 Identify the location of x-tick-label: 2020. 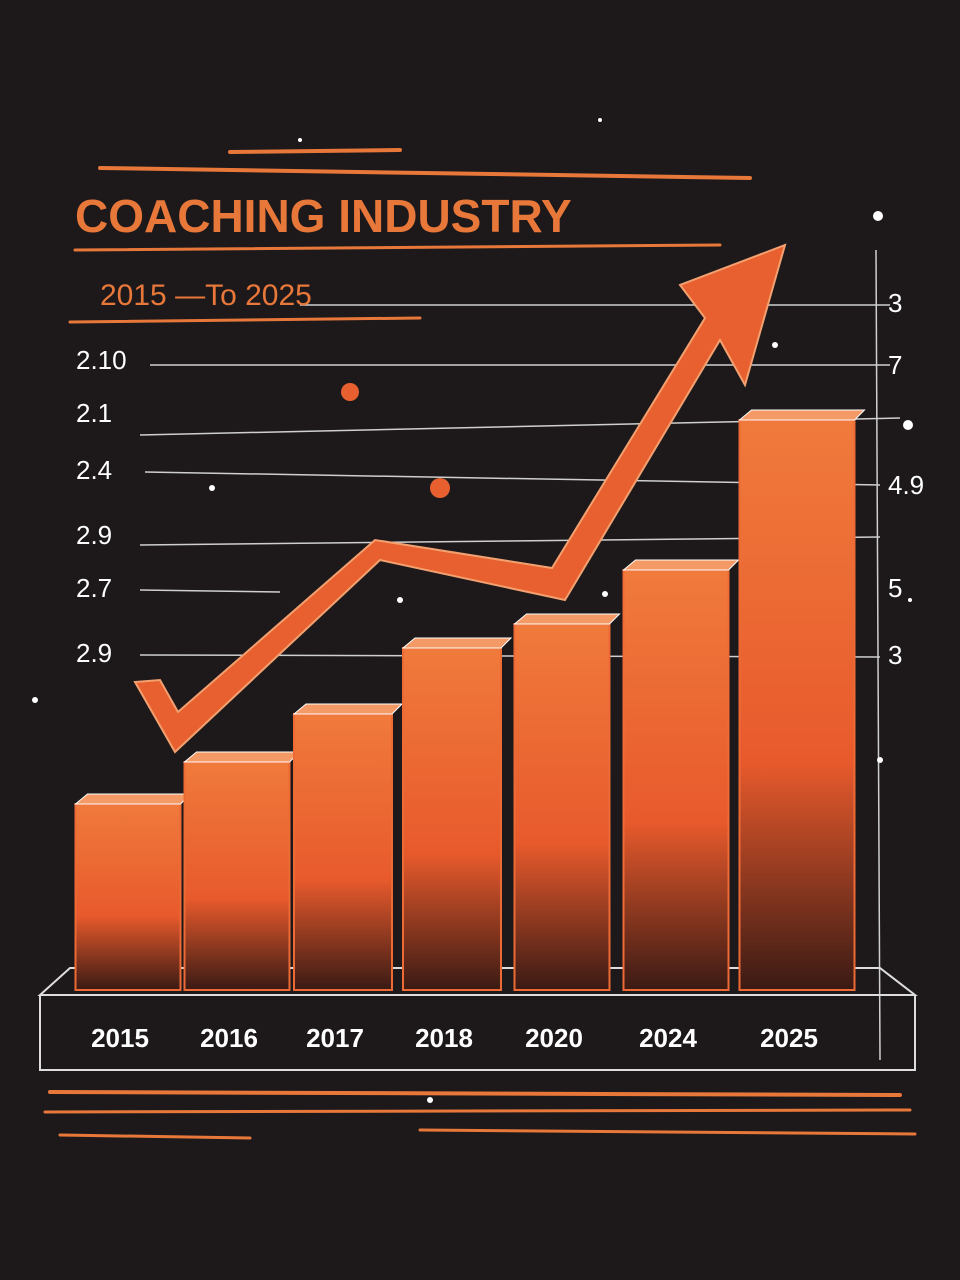
(554, 1038).